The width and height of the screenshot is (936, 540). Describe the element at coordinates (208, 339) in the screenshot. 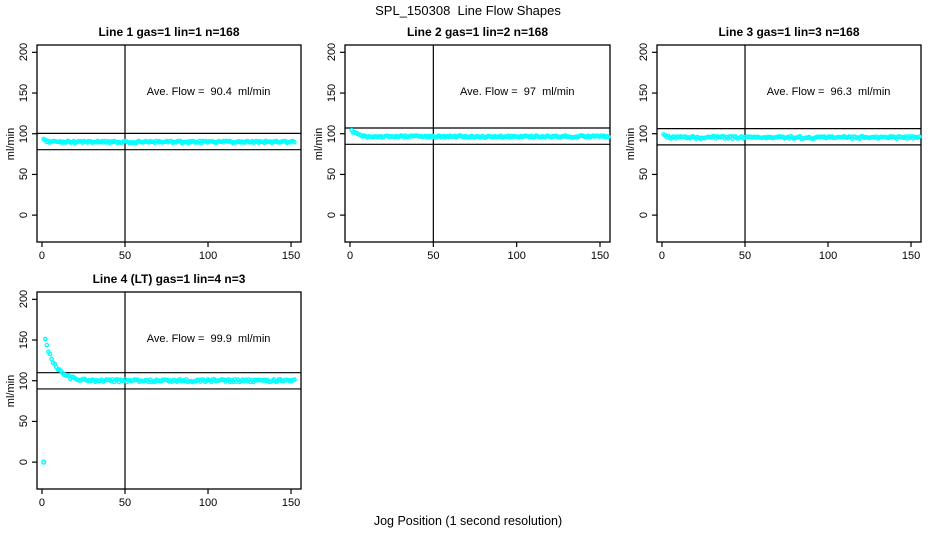

I see `ave-flow-annotation: Ave. Flow = 99.9 ml/min` at that location.